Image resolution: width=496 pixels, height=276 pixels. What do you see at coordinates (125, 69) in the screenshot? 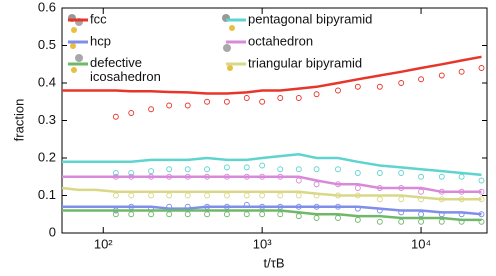
I see `legend-label: defective icosahedron` at bounding box center [125, 69].